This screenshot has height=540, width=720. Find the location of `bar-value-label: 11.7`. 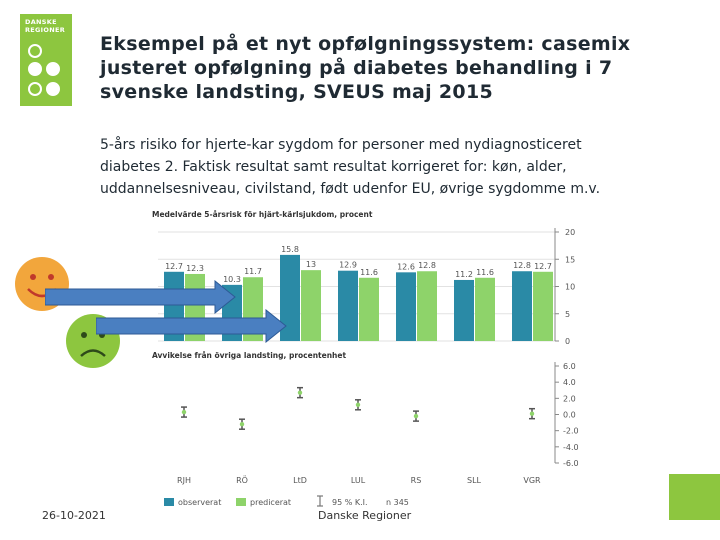

bar-value-label: 11.7 is located at coordinates (253, 271).